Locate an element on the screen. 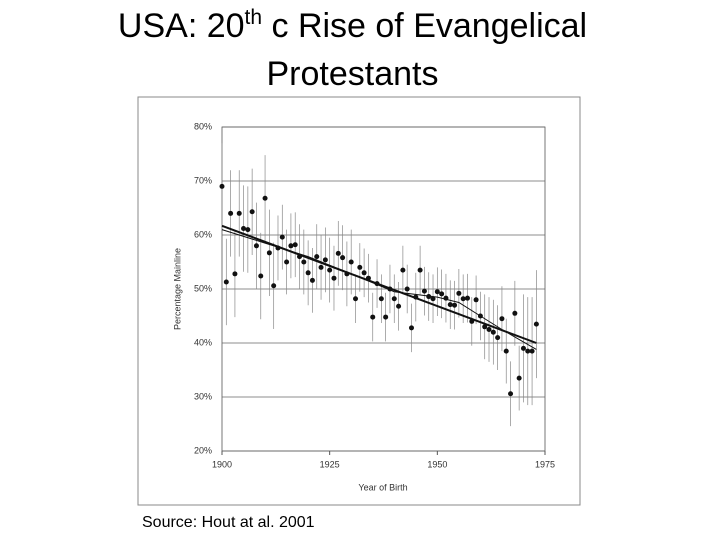 Image resolution: width=720 pixels, height=540 pixels. y-tick-label: 40% is located at coordinates (203, 342).